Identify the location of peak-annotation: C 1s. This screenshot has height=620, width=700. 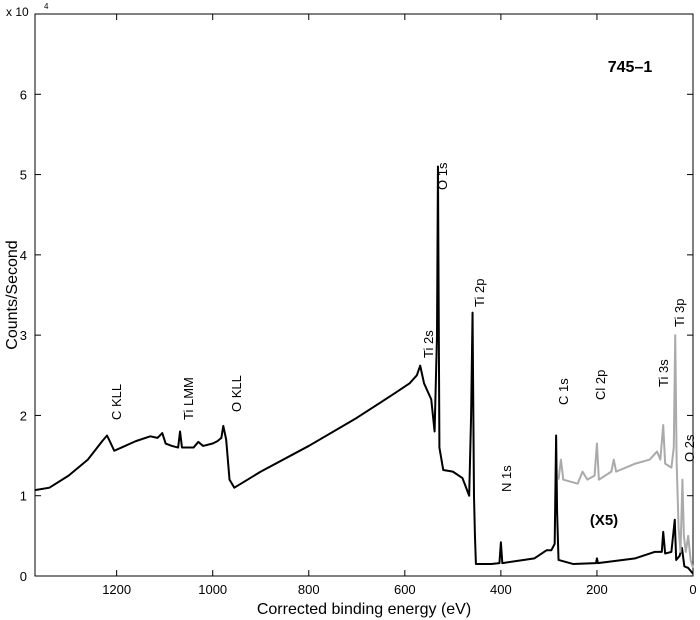
(563, 391).